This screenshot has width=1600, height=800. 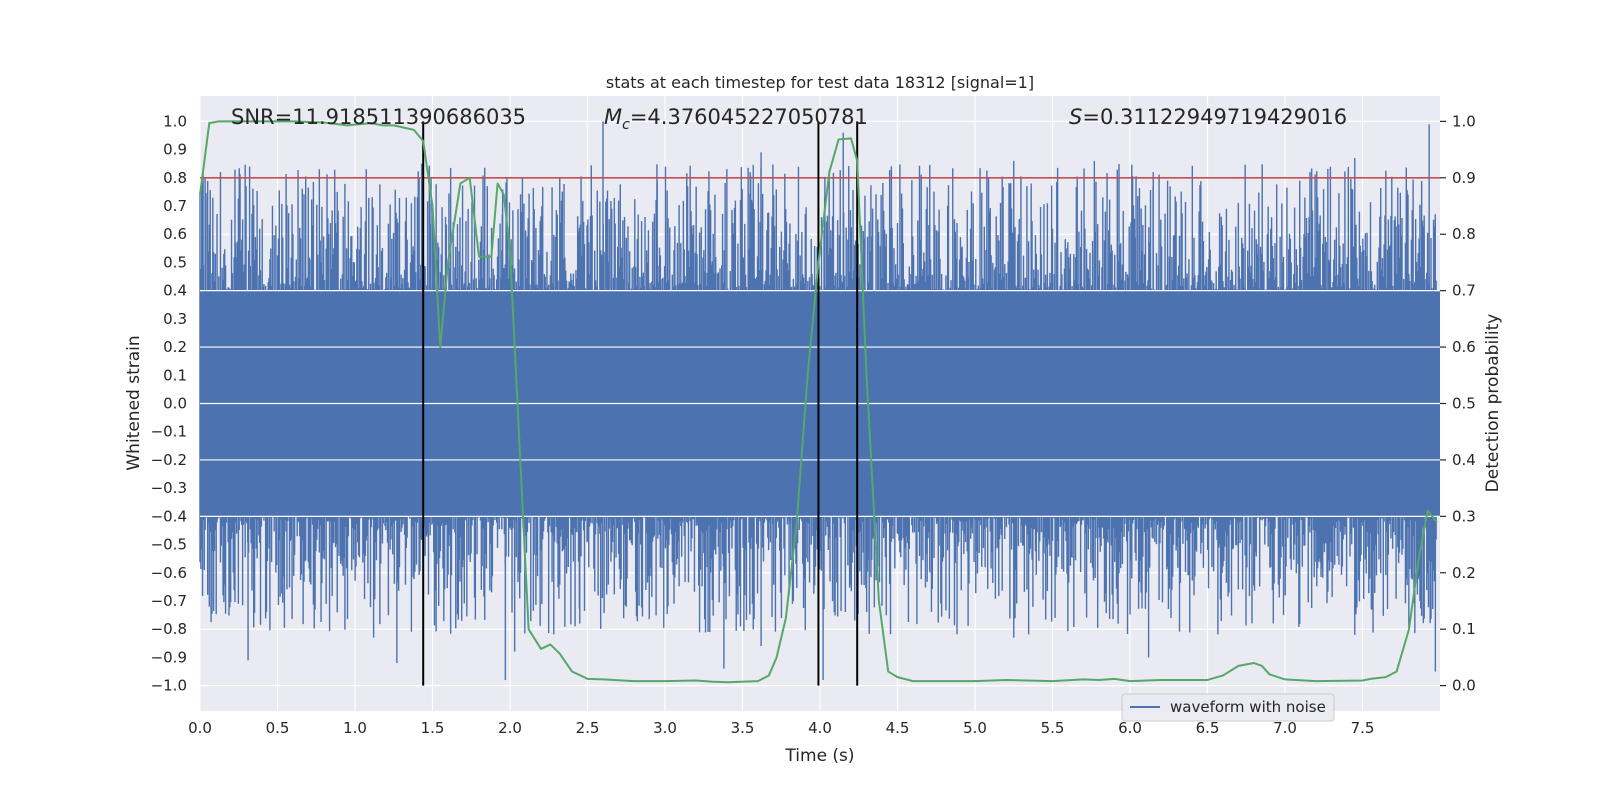 What do you see at coordinates (175, 121) in the screenshot?
I see `y-left-tick-label: 1.0` at bounding box center [175, 121].